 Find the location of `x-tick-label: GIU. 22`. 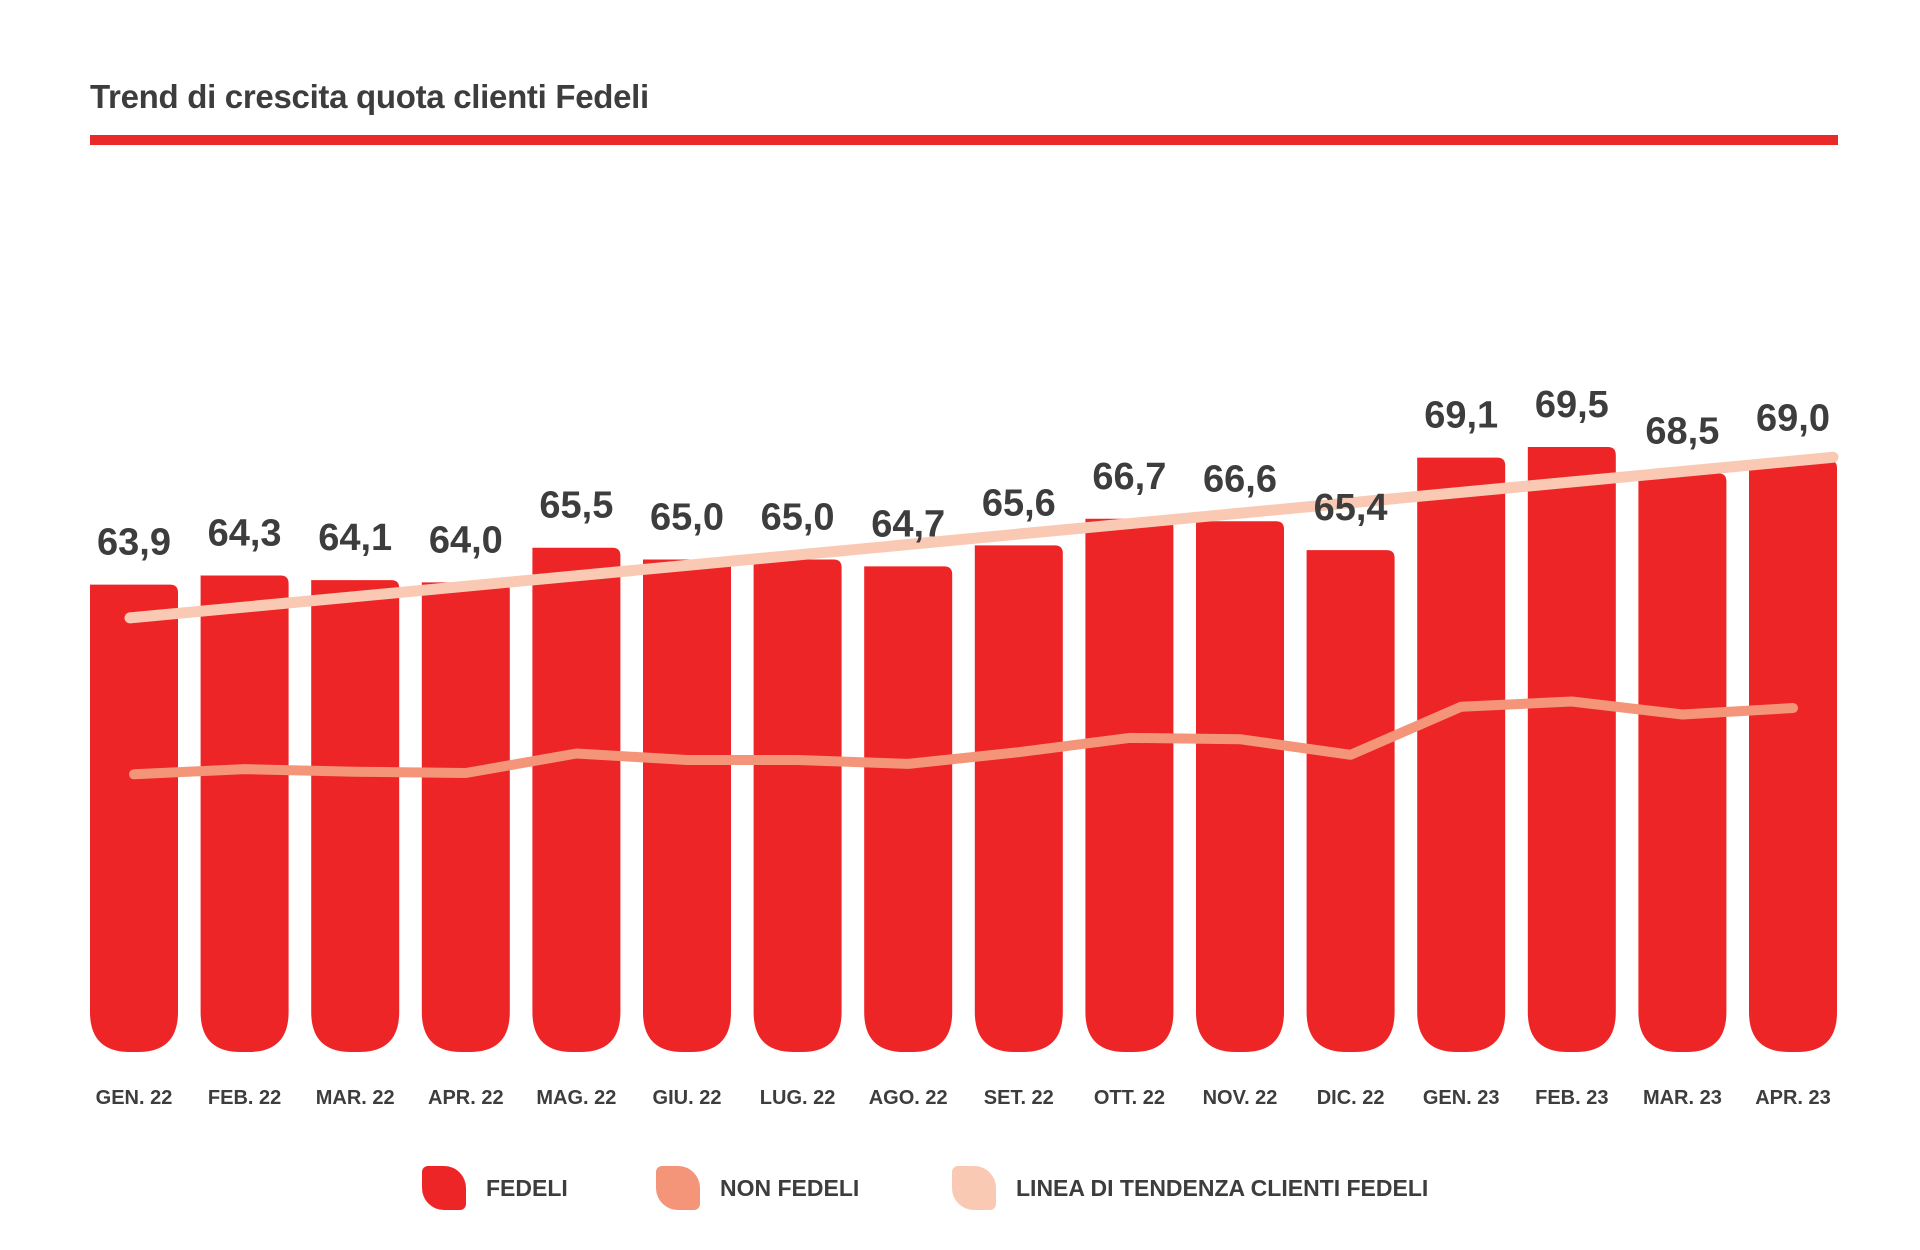

x-tick-label: GIU. 22 is located at coordinates (687, 1098).